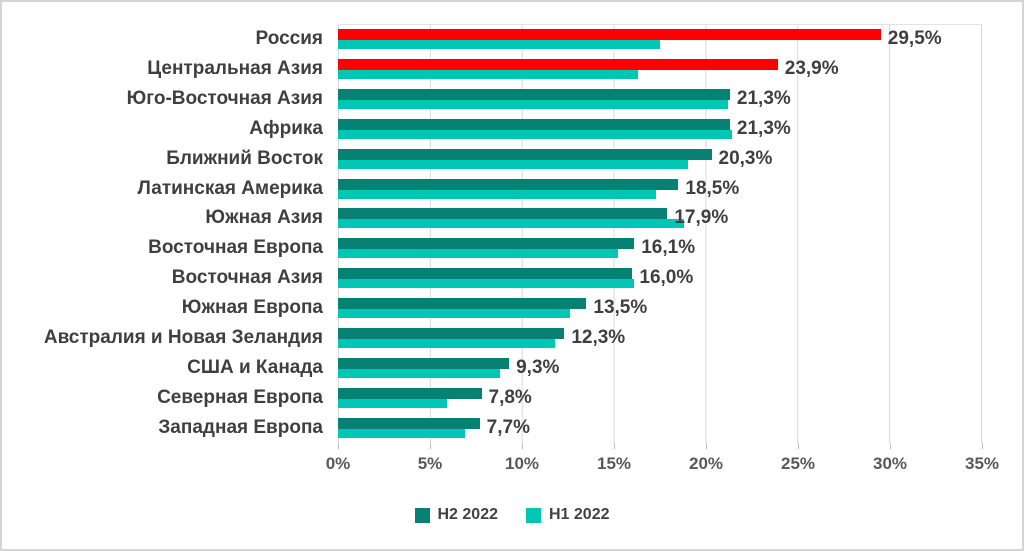  Describe the element at coordinates (422, 515) in the screenshot. I see `legend-swatch-h2-2022` at that location.